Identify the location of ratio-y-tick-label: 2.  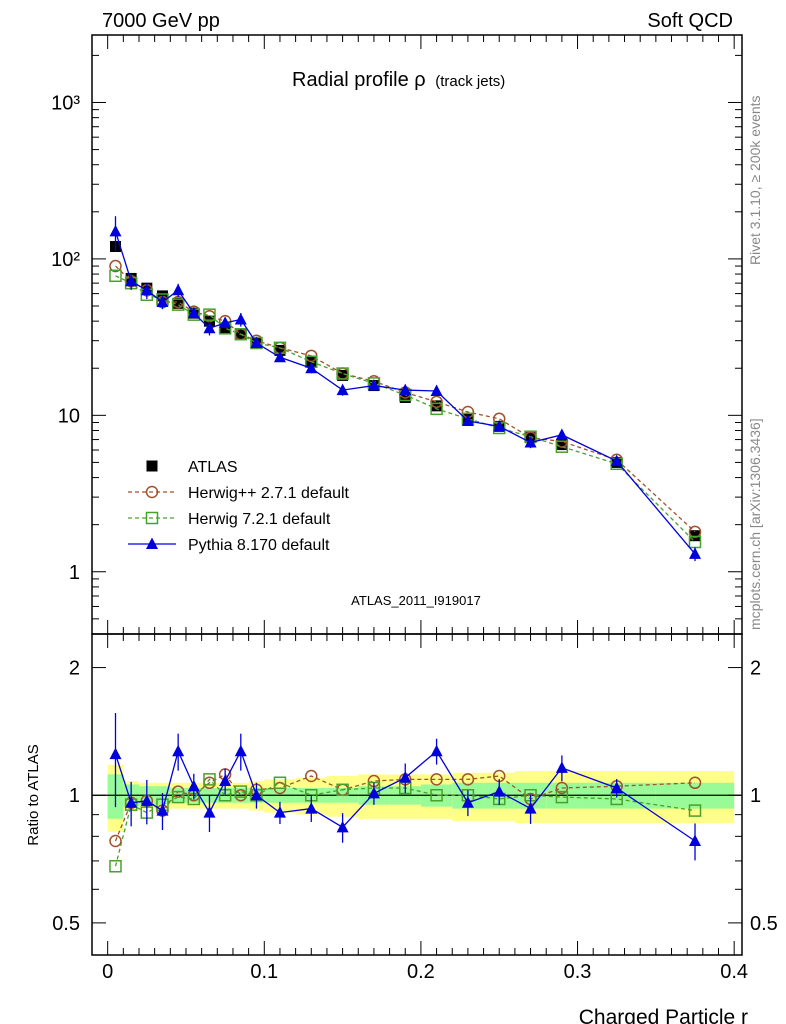
(74, 669).